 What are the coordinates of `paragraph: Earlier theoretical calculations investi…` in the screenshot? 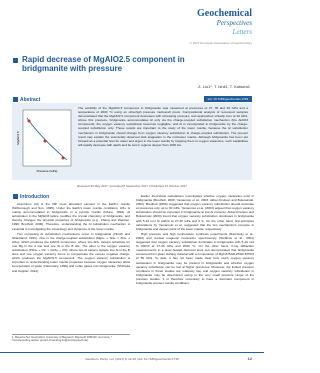 It's located at (195, 212).